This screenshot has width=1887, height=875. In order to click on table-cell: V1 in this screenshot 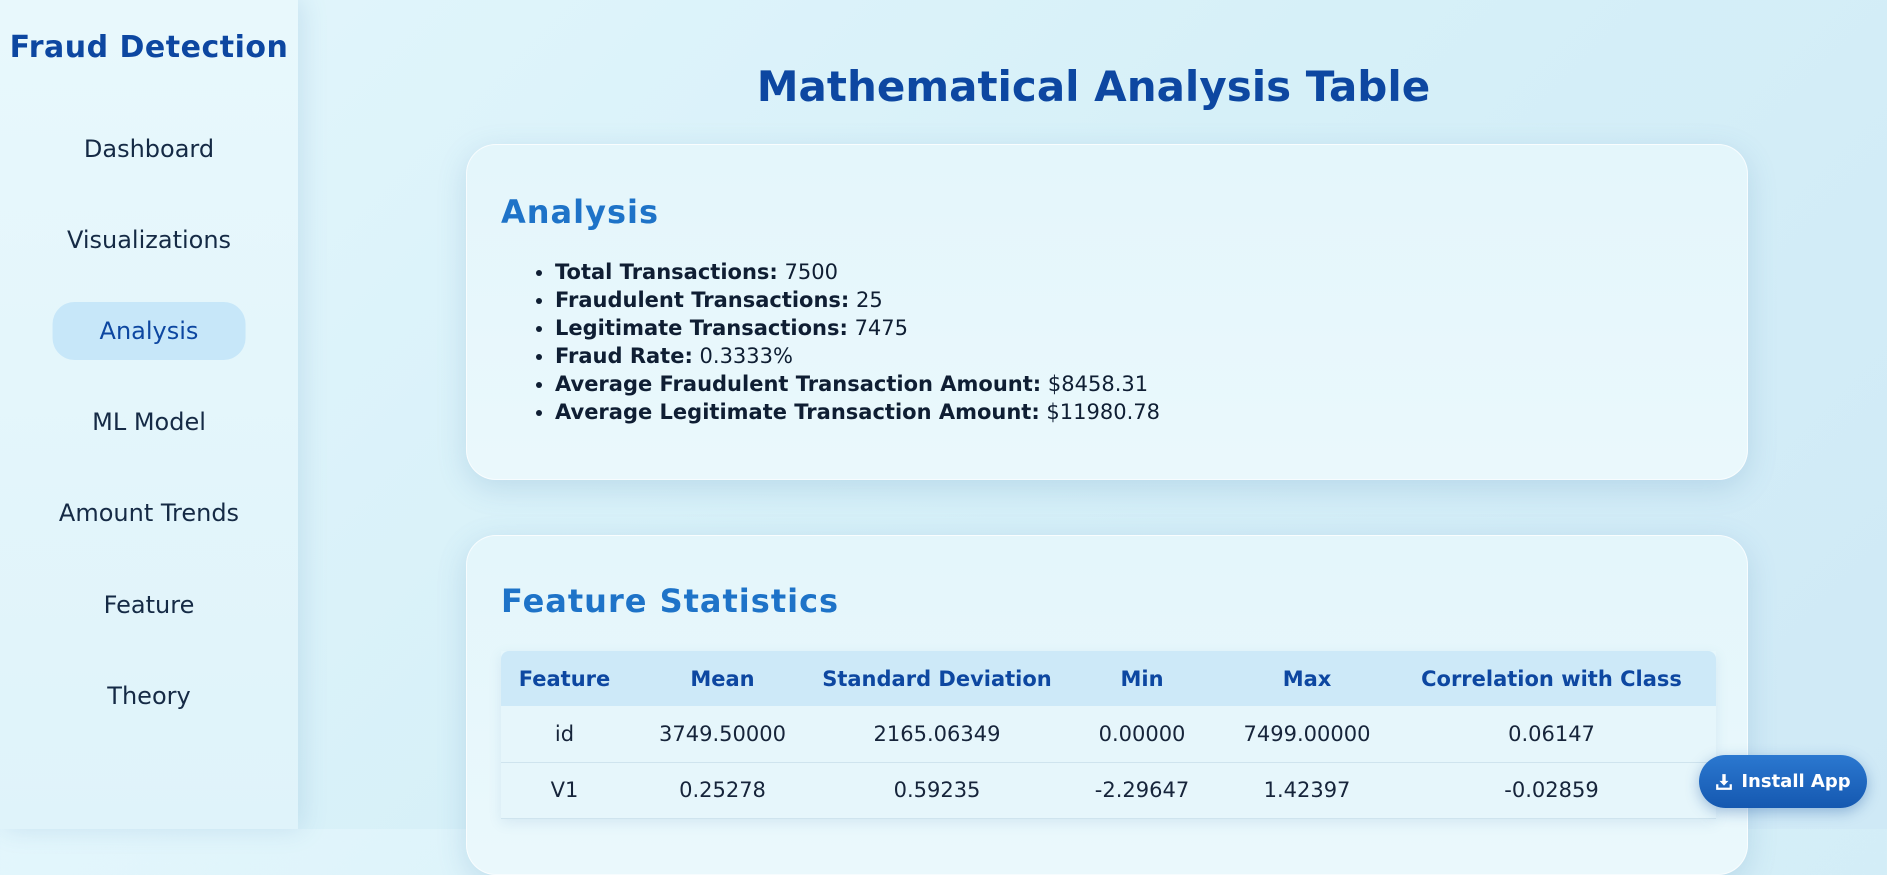, I will do `click(564, 790)`.